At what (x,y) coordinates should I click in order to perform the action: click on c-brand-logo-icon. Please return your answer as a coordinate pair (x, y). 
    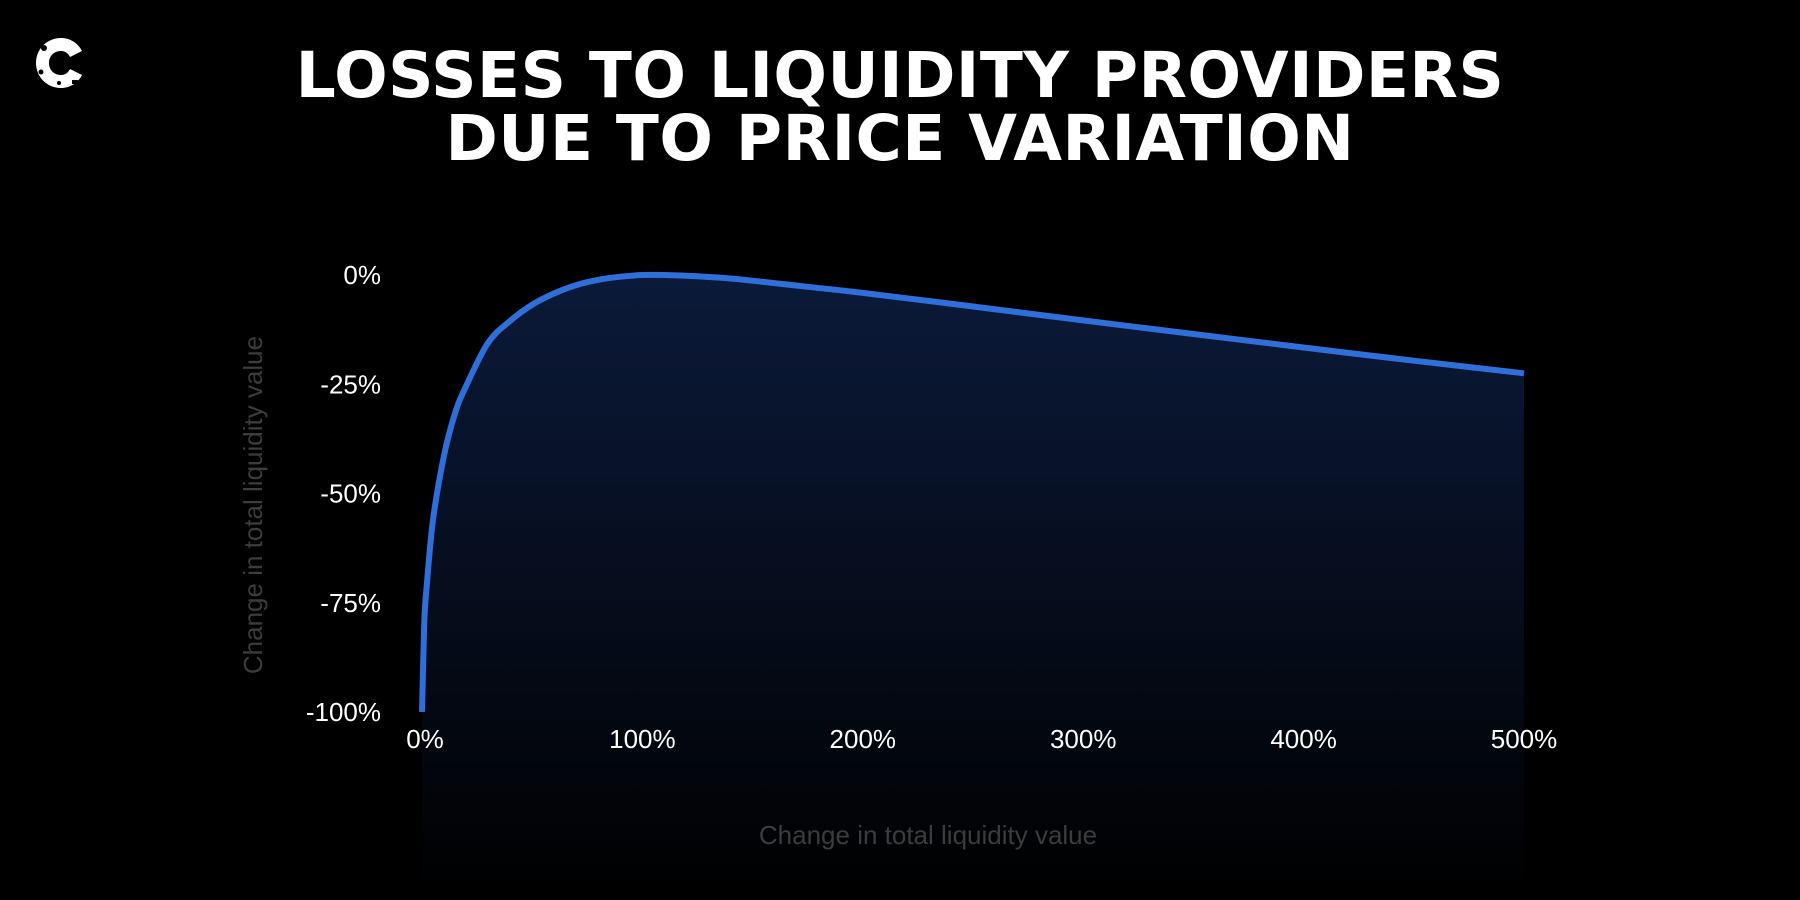
    Looking at the image, I should click on (59, 63).